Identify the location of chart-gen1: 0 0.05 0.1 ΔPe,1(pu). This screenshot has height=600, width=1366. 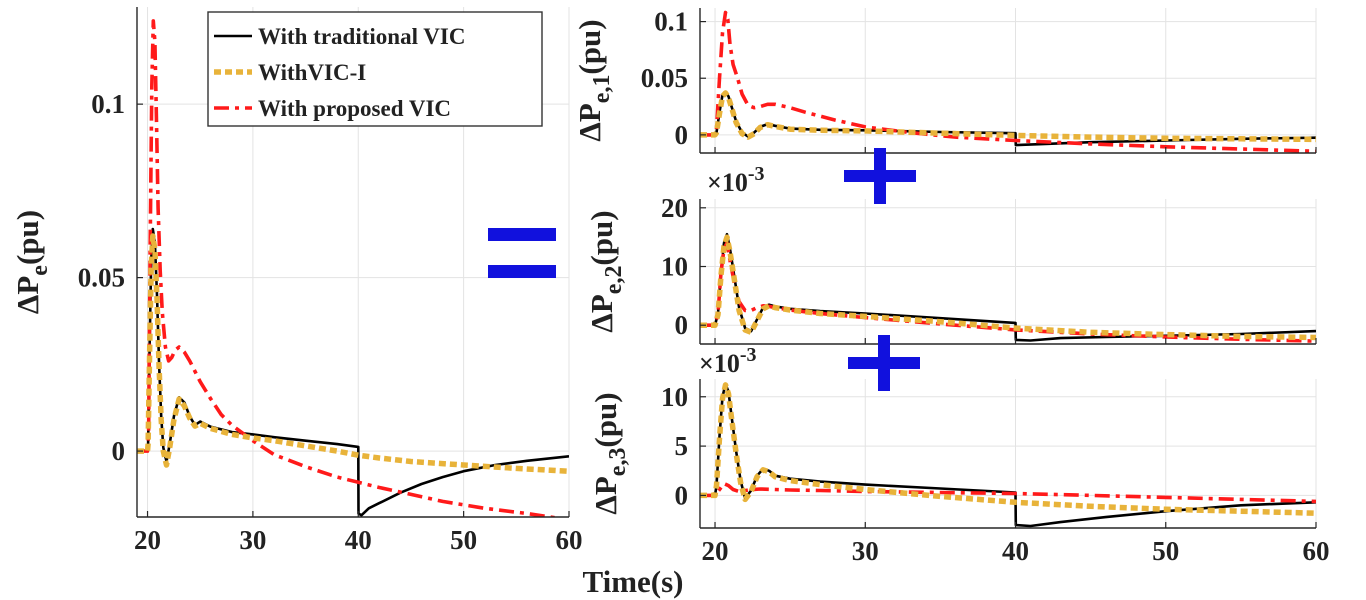
(944, 80).